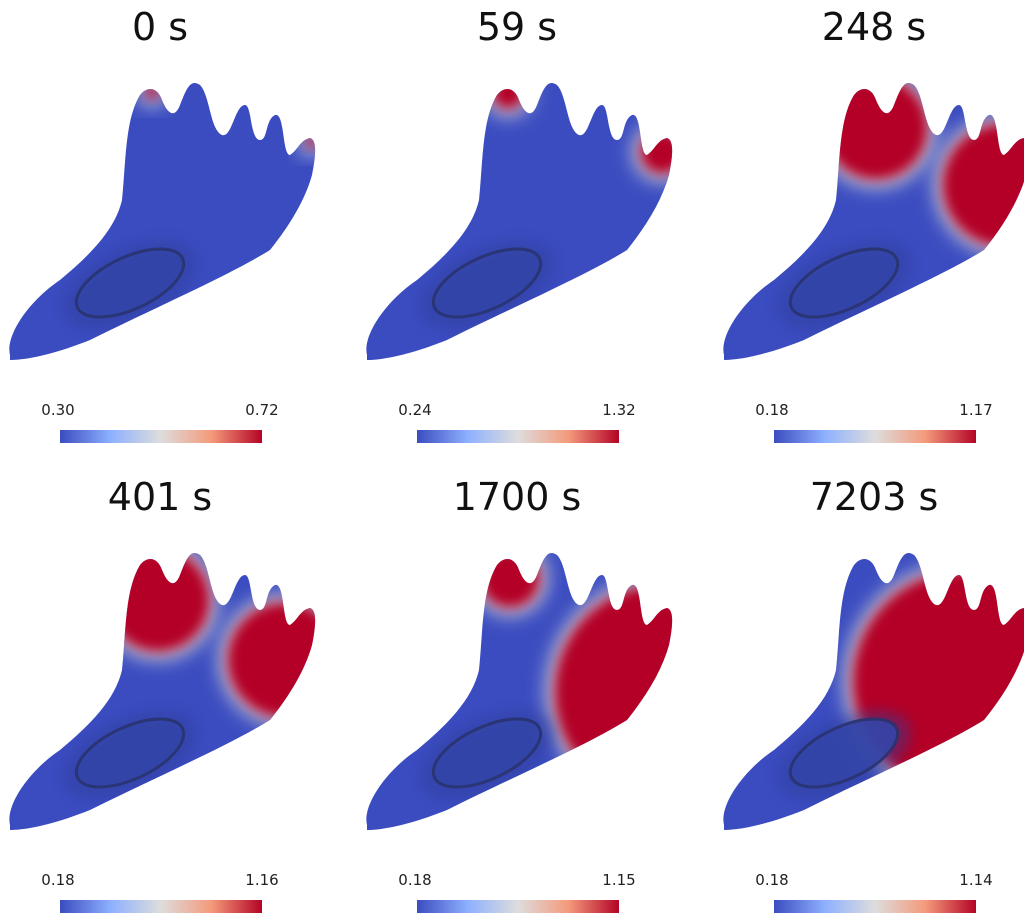 This screenshot has width=1024, height=917. I want to click on panel: 248 s 0.18 1.17, so click(873, 224).